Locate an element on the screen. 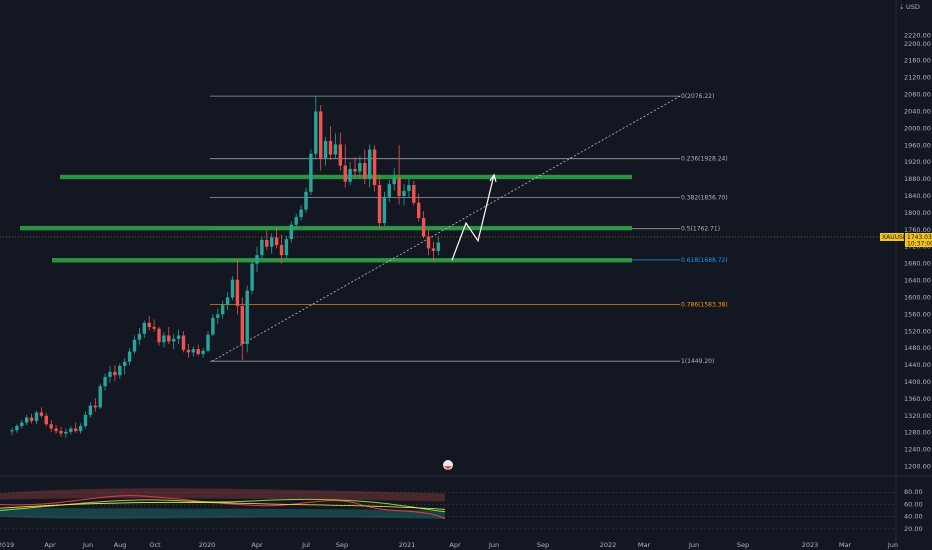 The image size is (932, 550). support-lines is located at coordinates (326, 218).